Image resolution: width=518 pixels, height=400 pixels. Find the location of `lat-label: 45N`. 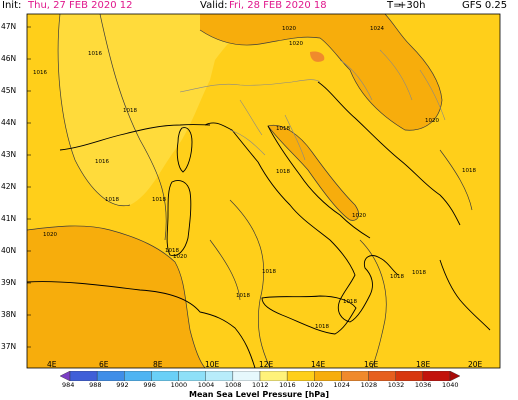

lat-label: 45N is located at coordinates (9, 90).